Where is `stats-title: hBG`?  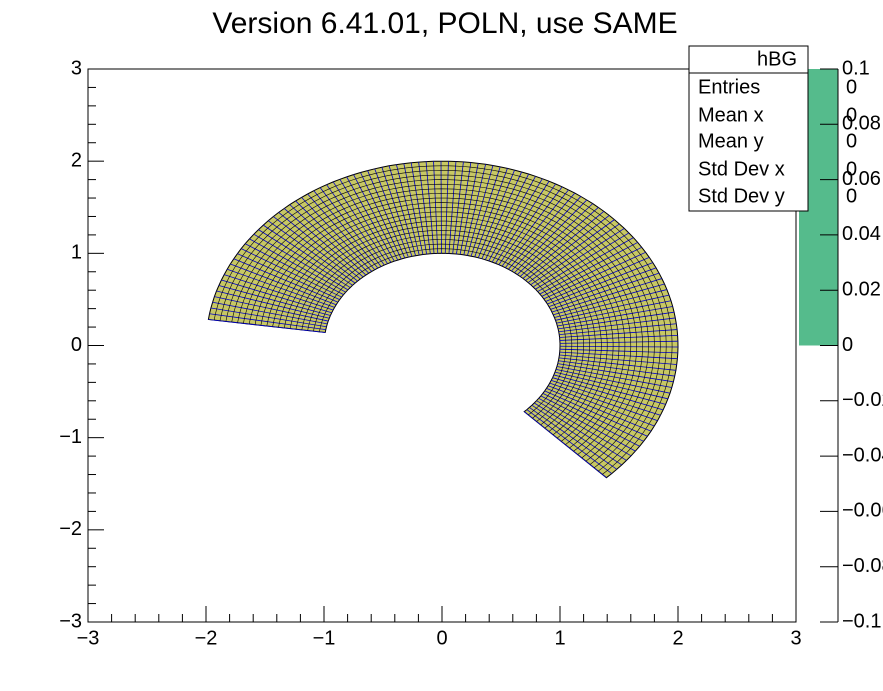
stats-title: hBG is located at coordinates (777, 59).